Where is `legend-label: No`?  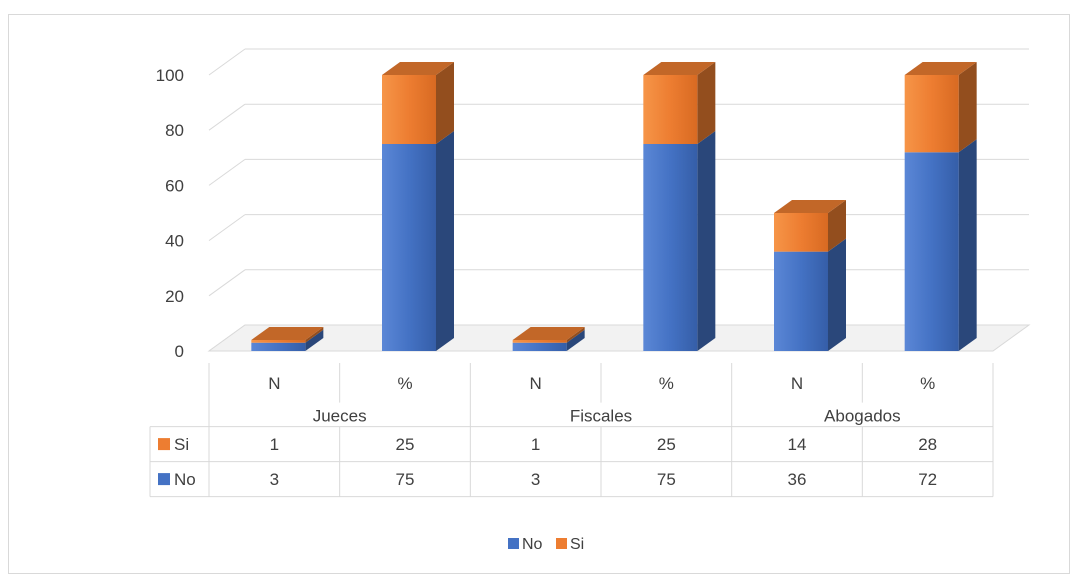
legend-label: No is located at coordinates (532, 544).